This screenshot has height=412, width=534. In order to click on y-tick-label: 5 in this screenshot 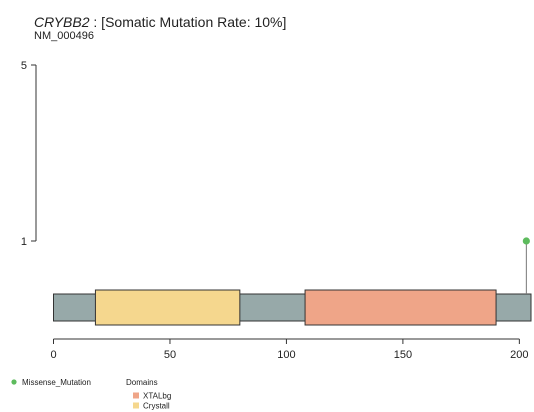, I will do `click(24, 66)`.